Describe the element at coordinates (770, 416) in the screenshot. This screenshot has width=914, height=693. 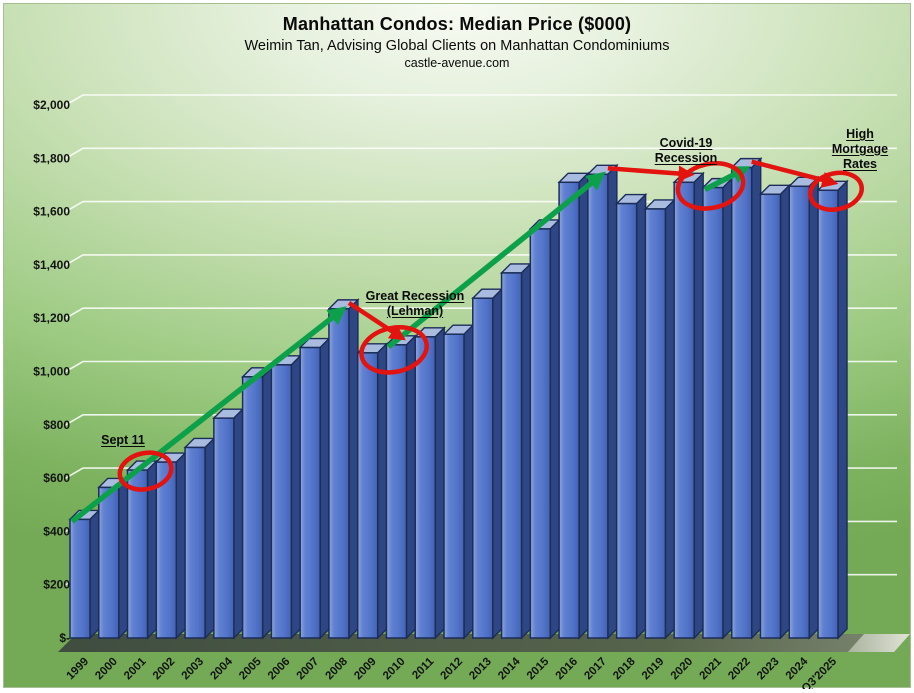
I see `bar-2023` at that location.